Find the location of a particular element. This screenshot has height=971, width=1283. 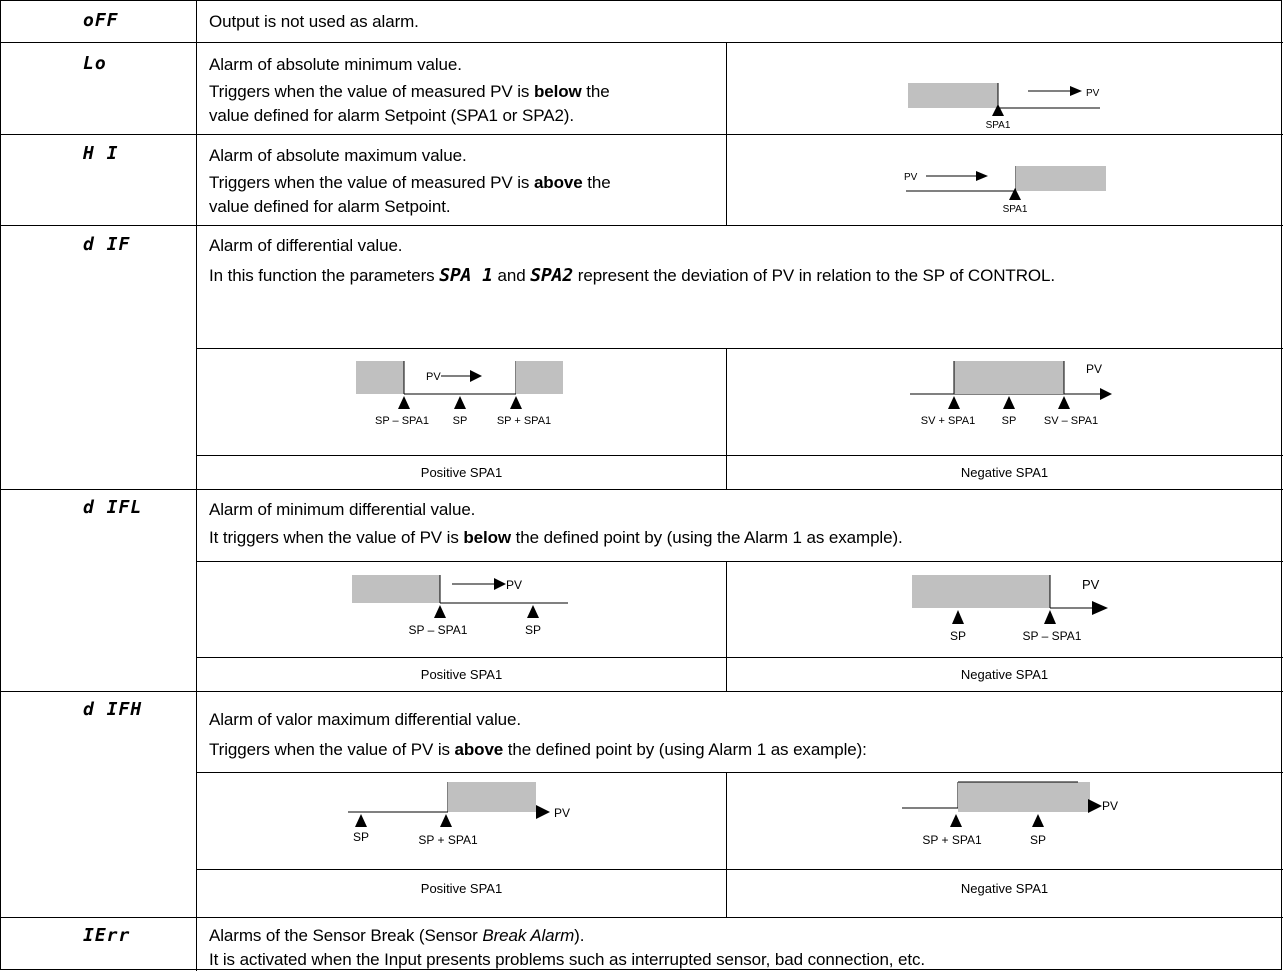

lo-spa1-label: SPA1 is located at coordinates (998, 125).